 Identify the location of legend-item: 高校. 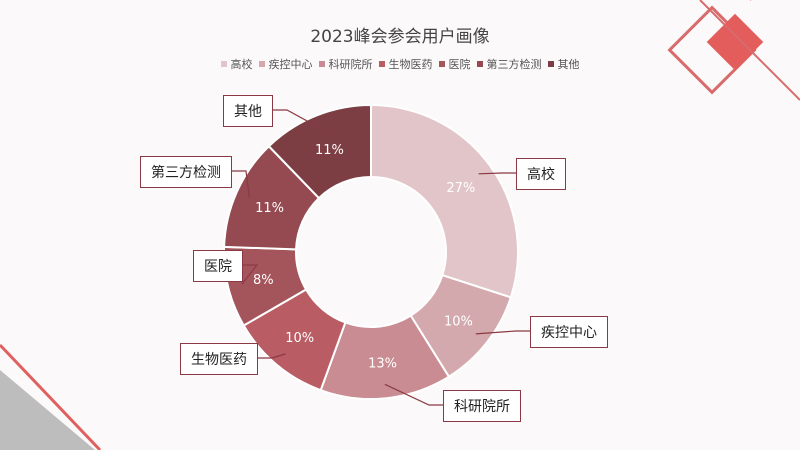
(236, 64).